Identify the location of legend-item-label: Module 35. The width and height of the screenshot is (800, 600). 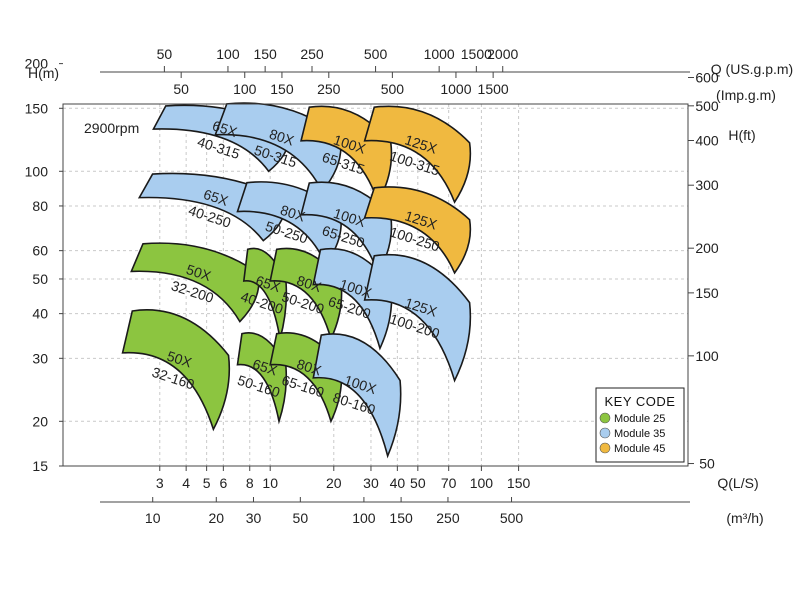
(639, 434).